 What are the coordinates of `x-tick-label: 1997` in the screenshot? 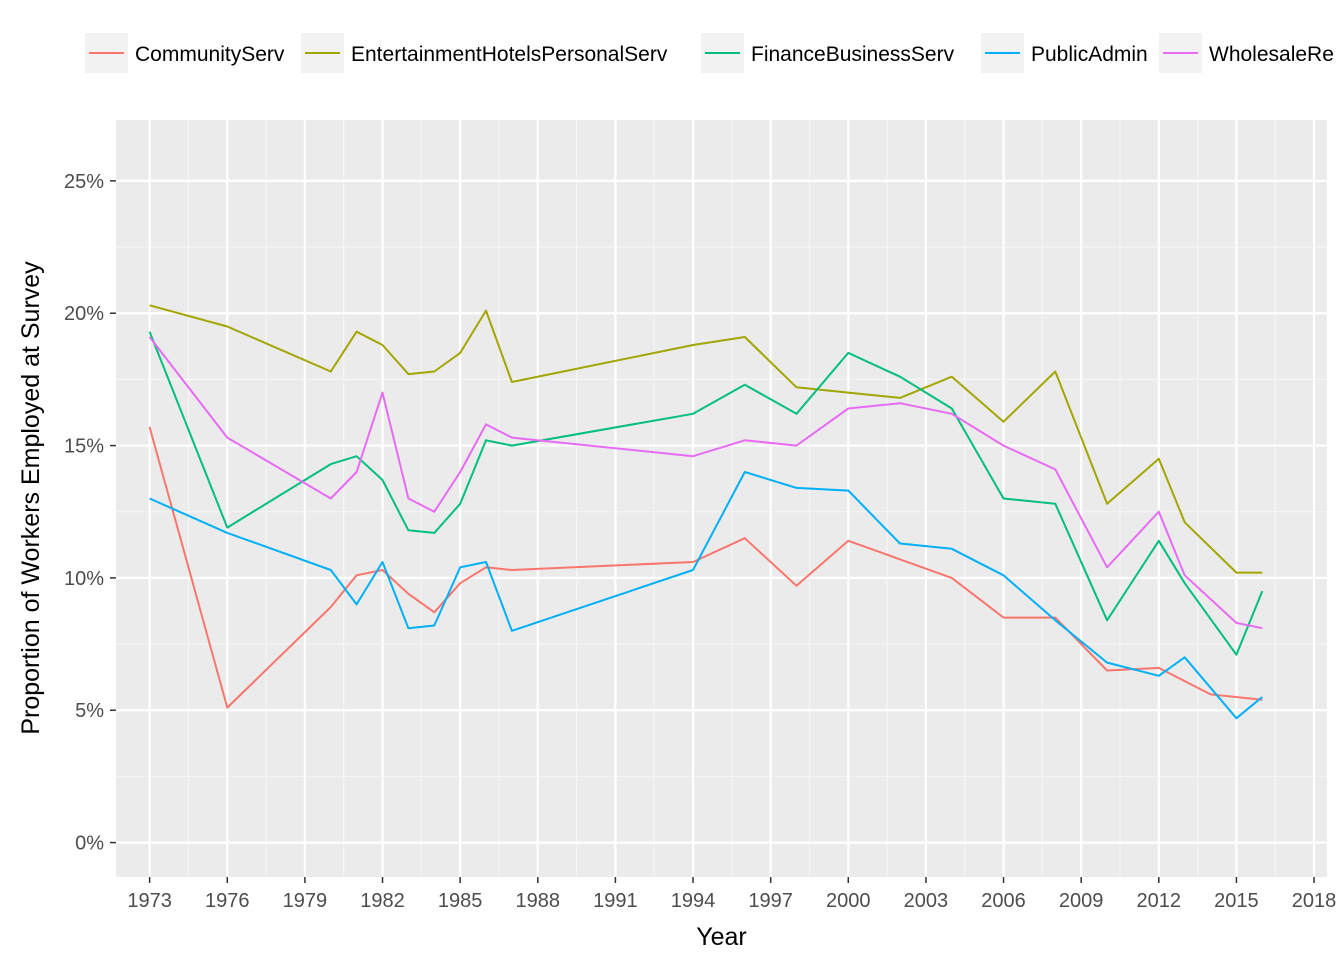 It's located at (770, 901).